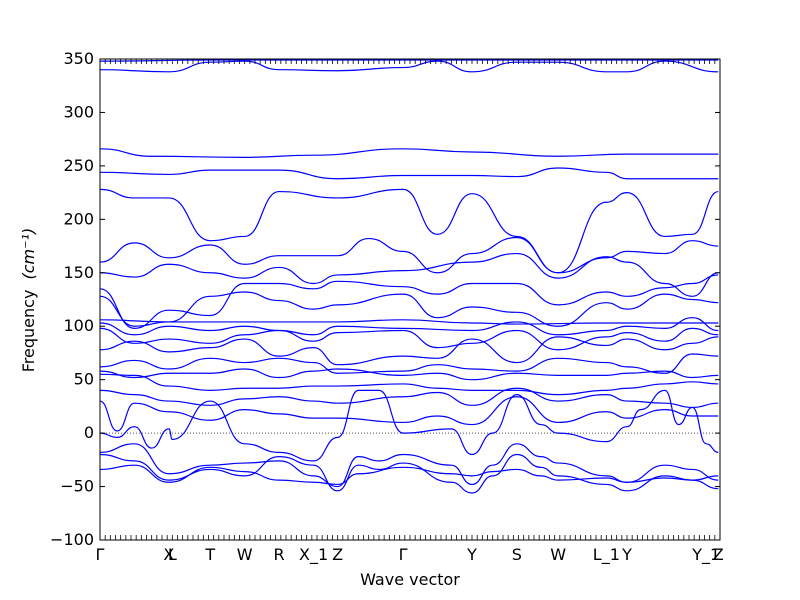 This screenshot has width=800, height=600. What do you see at coordinates (84, 379) in the screenshot?
I see `y-tick-label: 50` at bounding box center [84, 379].